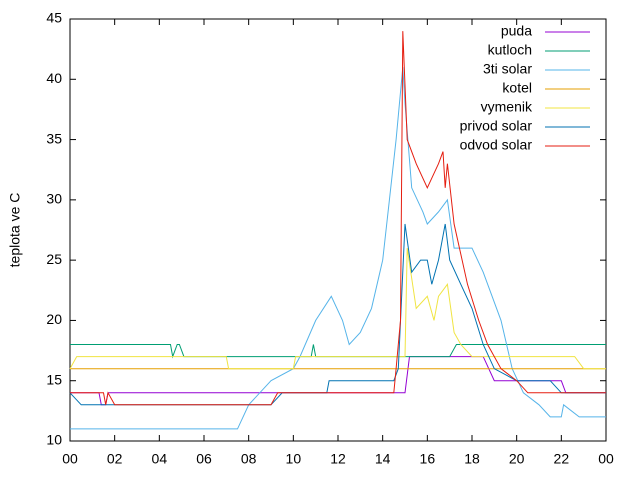 This screenshot has width=640, height=480. What do you see at coordinates (115, 459) in the screenshot?
I see `x-tick-label: 02` at bounding box center [115, 459].